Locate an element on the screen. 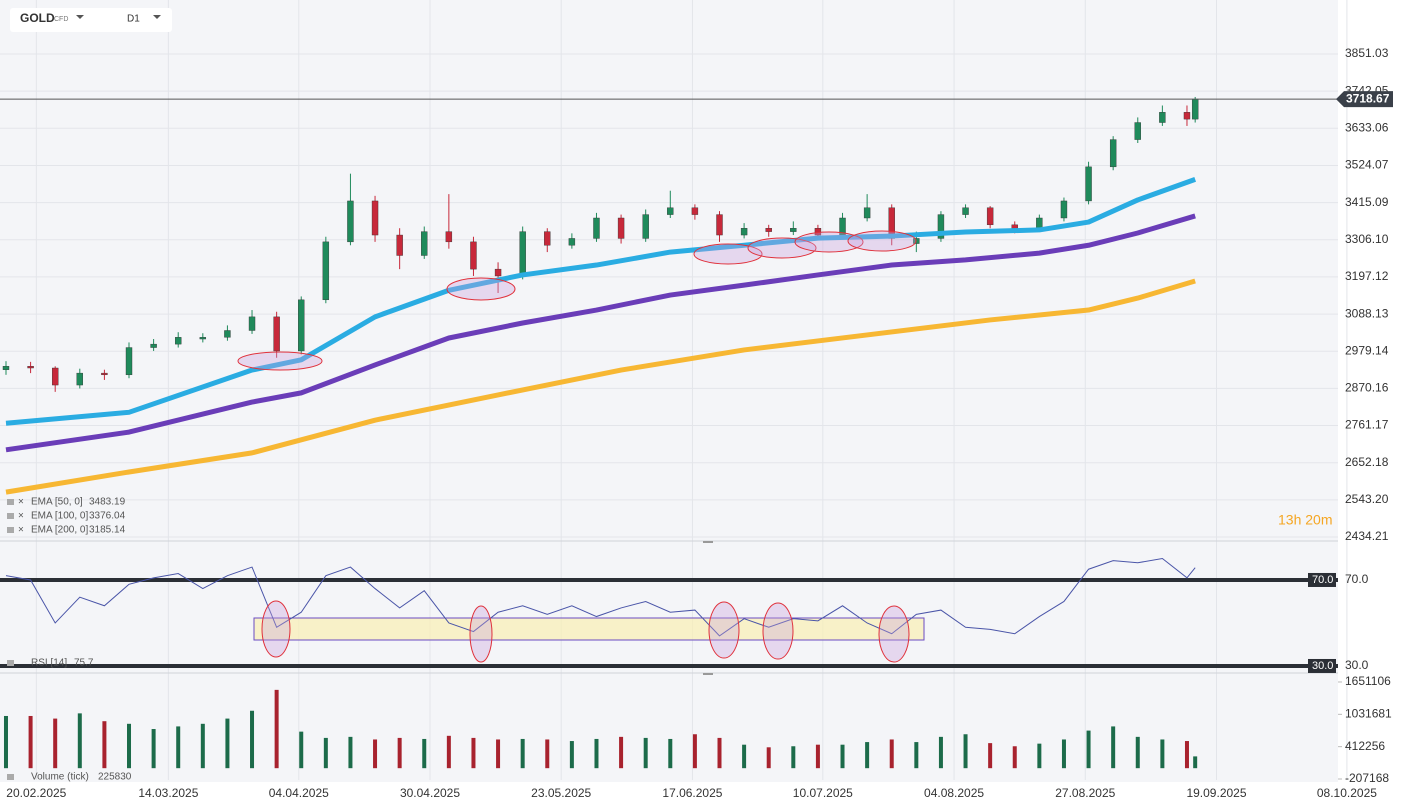 The height and width of the screenshot is (809, 1405). y-tick-label: 3415.09 is located at coordinates (1367, 202).